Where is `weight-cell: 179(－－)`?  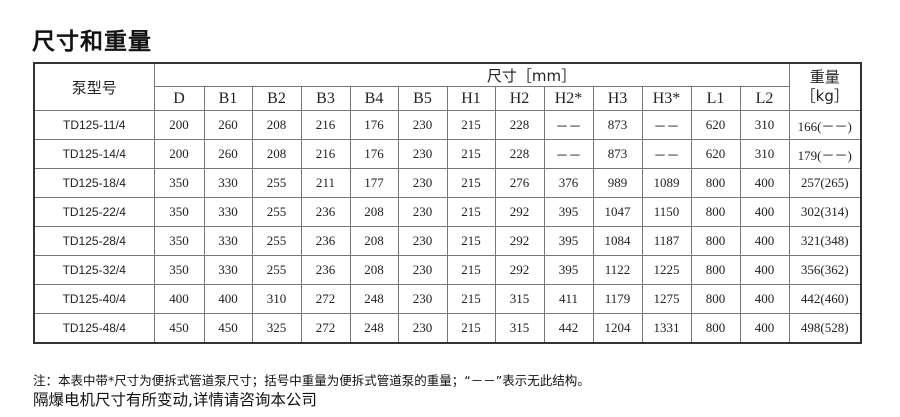
weight-cell: 179(－－) is located at coordinates (825, 154).